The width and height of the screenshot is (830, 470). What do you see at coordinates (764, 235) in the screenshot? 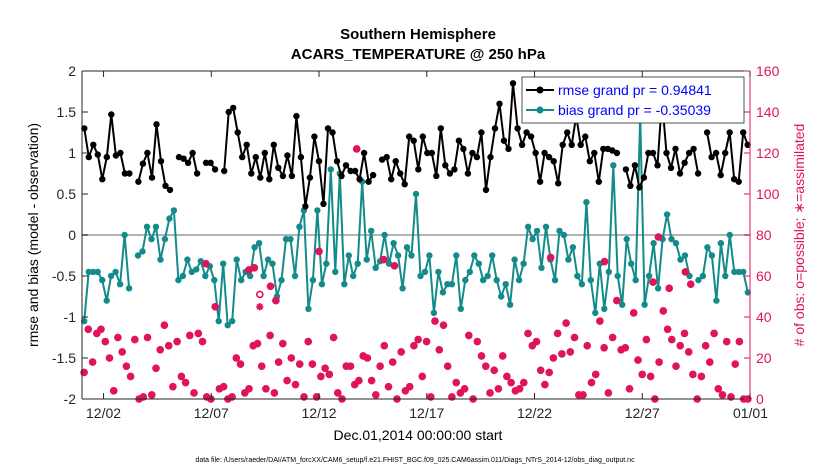
I see `y2-tick-label: 80` at bounding box center [764, 235].